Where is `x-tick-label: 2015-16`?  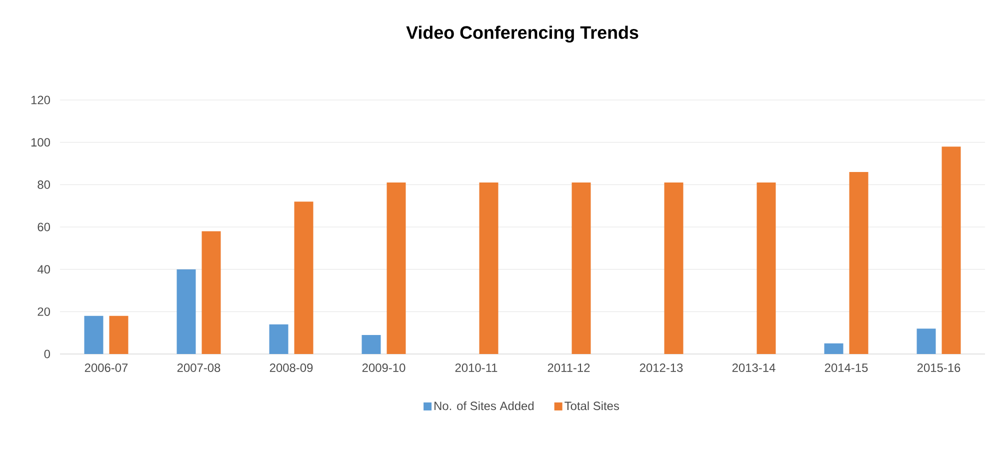
x-tick-label: 2015-16 is located at coordinates (938, 368).